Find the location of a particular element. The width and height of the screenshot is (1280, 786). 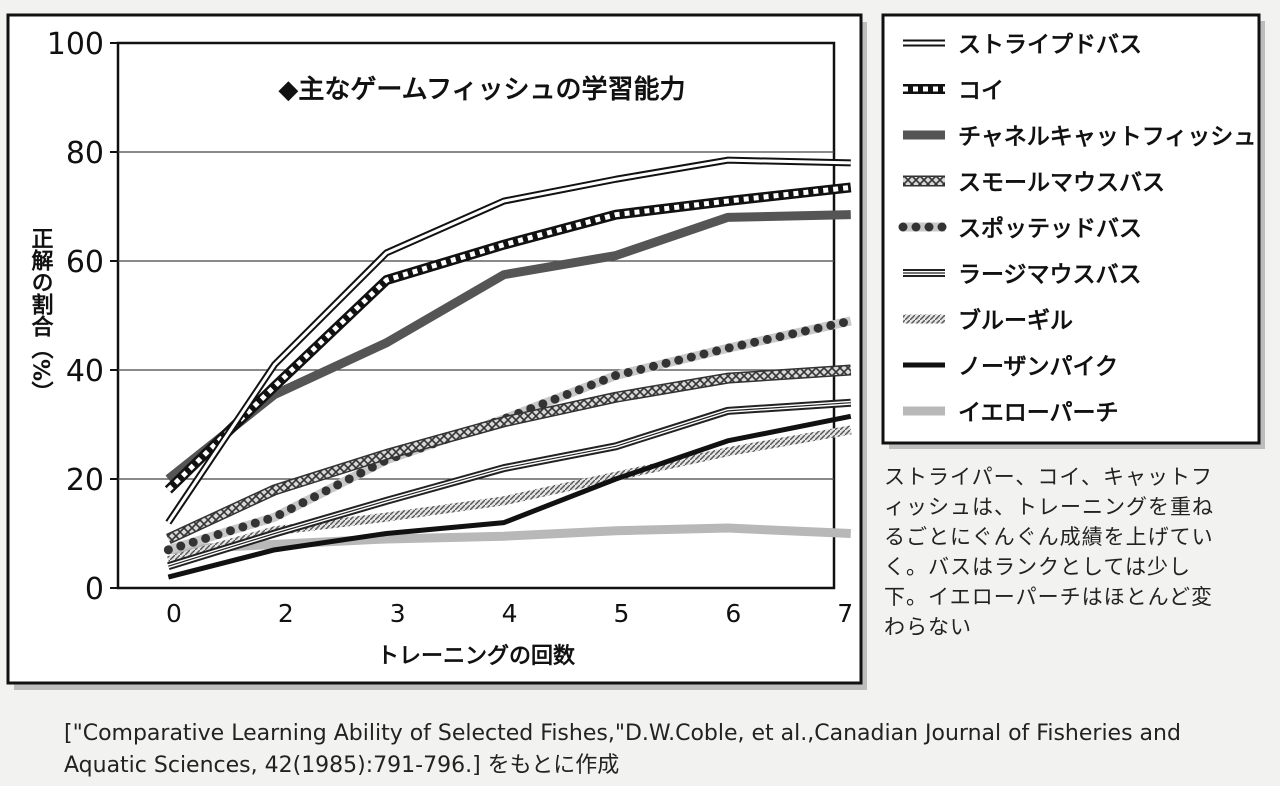

x-tick-label-3: 3 is located at coordinates (398, 613).